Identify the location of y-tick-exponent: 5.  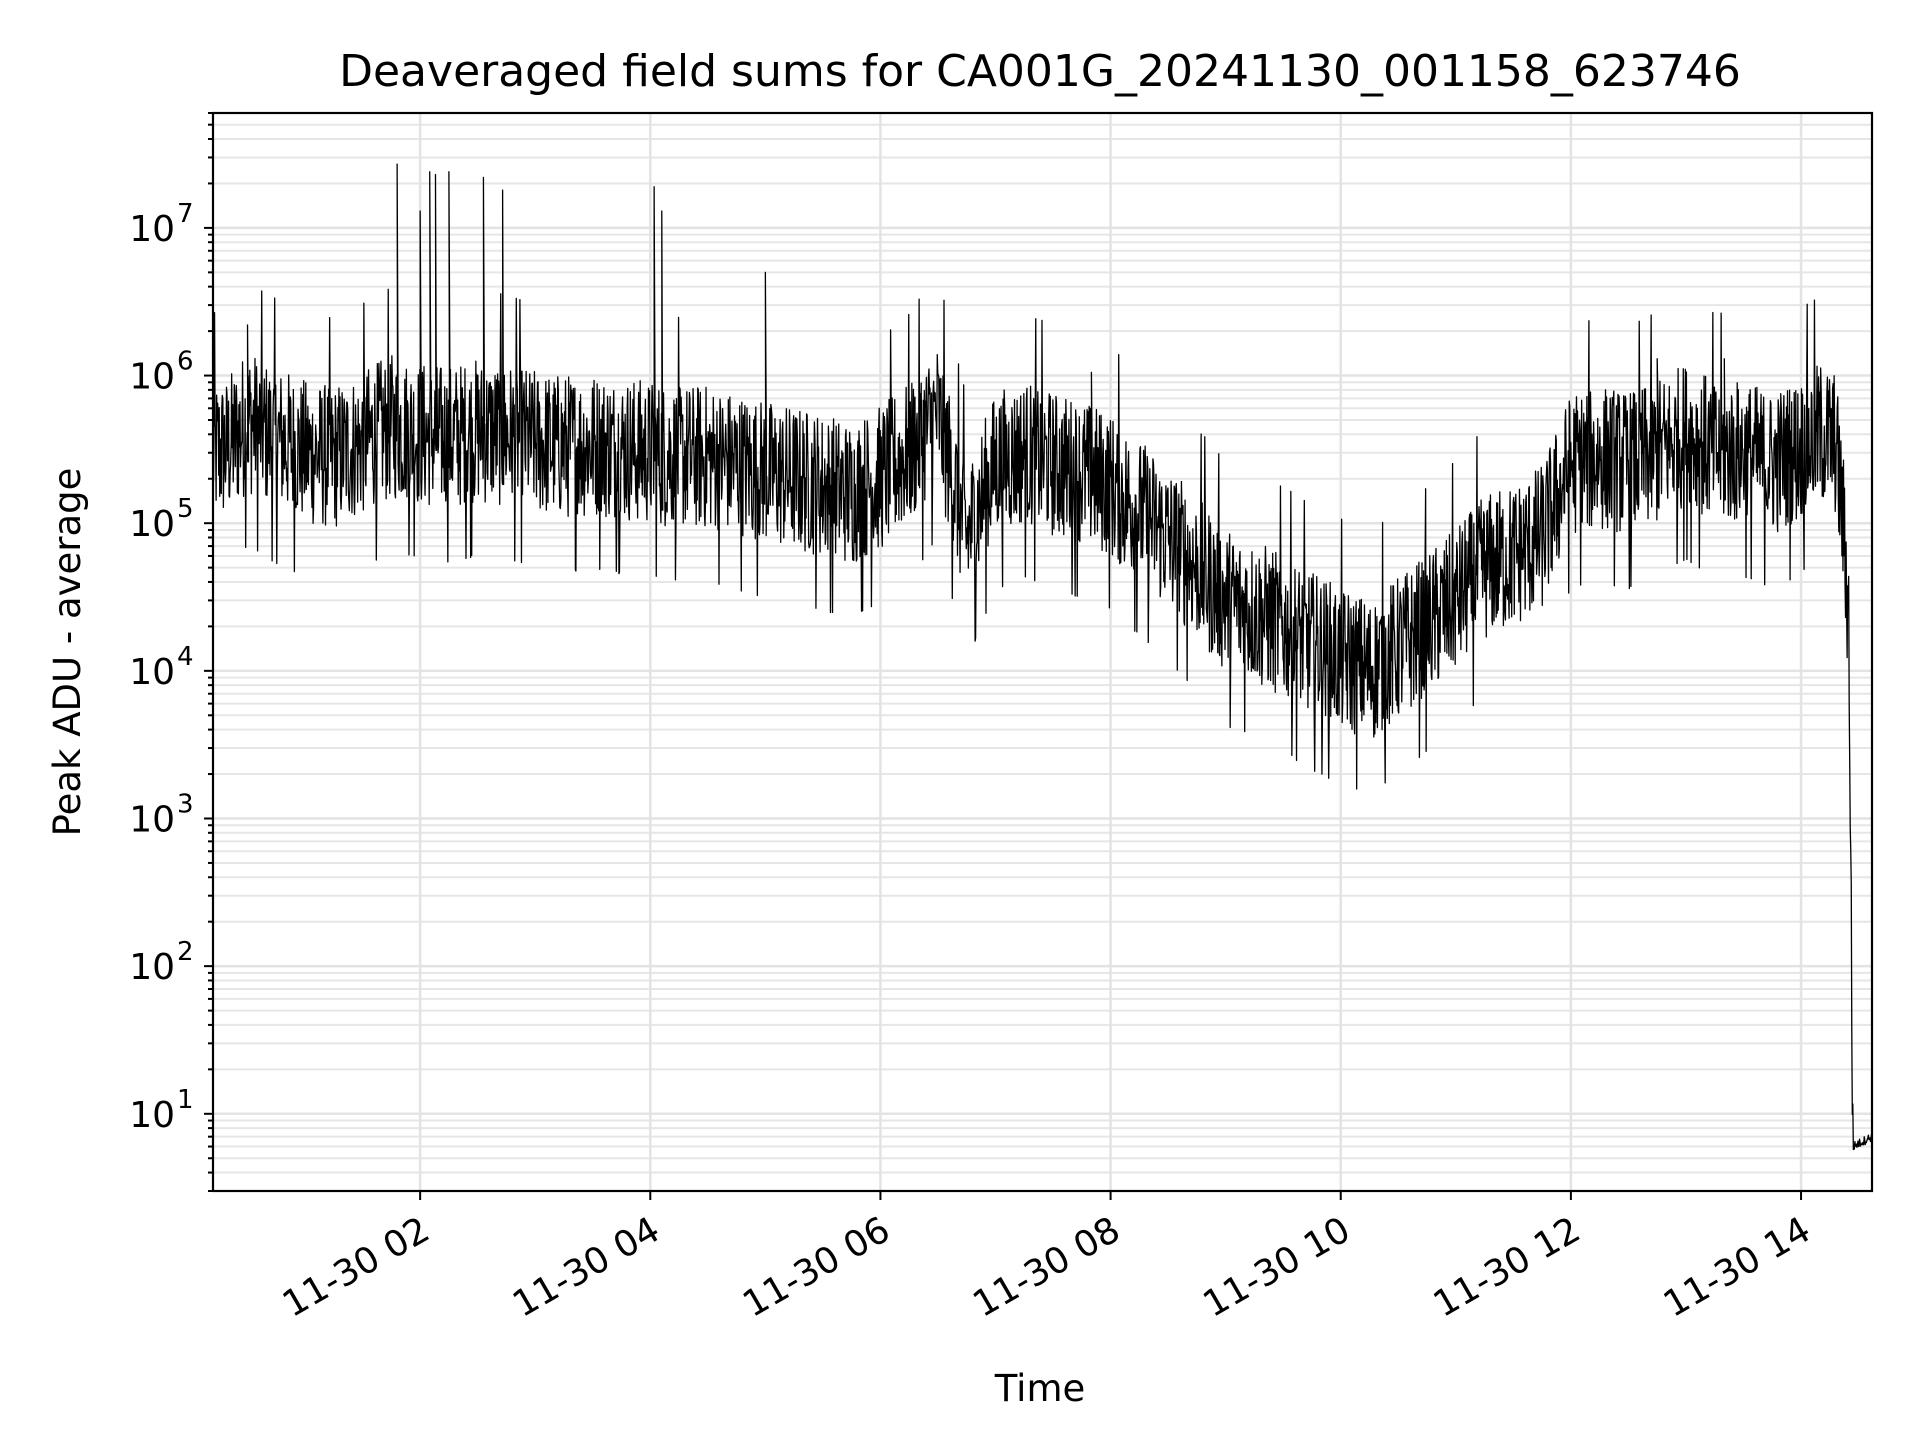
(185, 509).